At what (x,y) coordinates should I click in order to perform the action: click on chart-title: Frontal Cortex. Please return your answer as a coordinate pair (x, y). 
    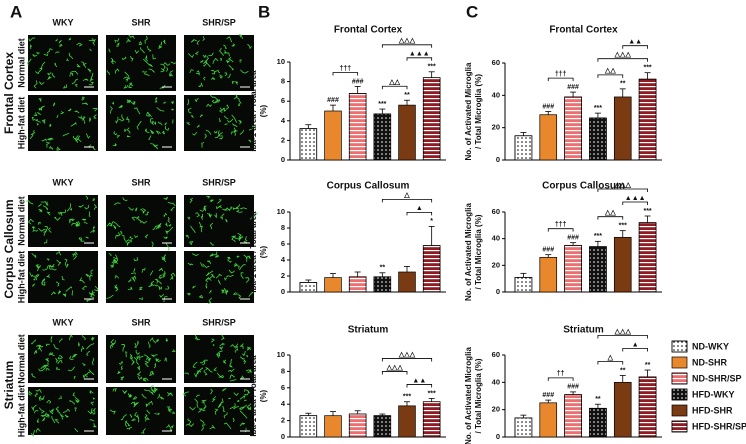
    Looking at the image, I should click on (583, 30).